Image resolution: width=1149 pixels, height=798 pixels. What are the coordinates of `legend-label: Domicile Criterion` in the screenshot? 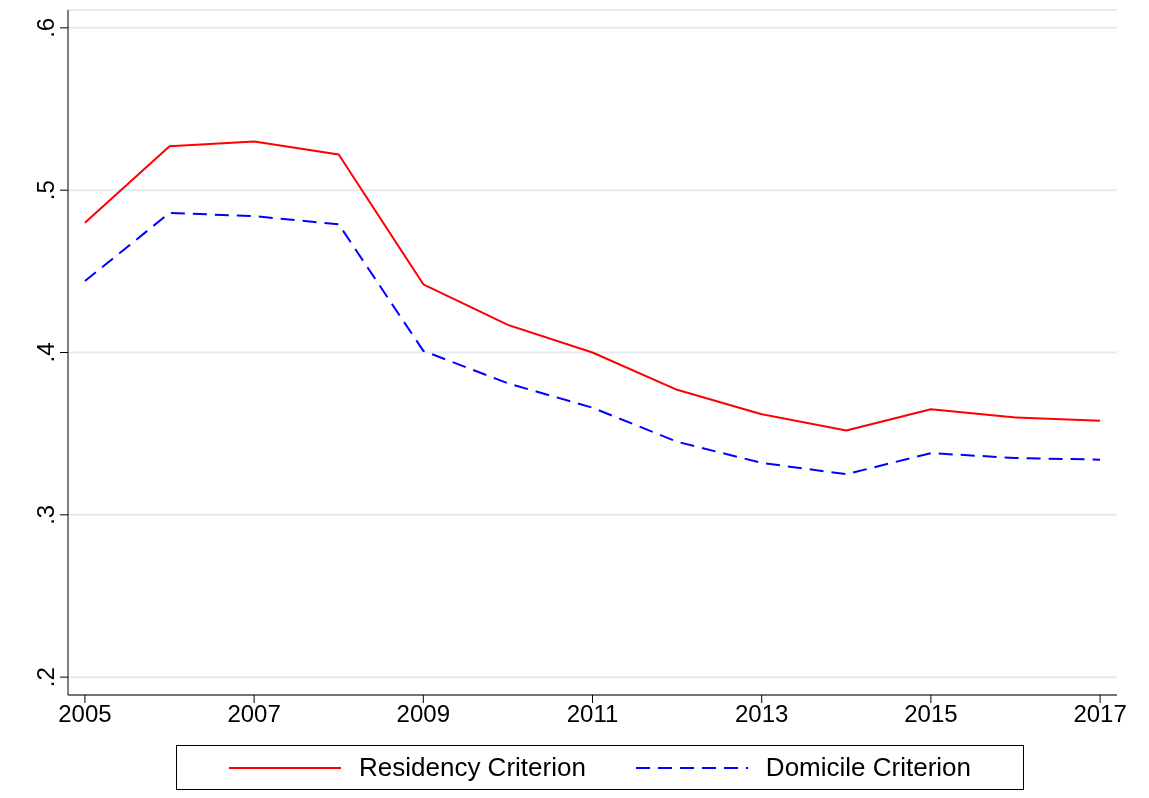 It's located at (868, 767).